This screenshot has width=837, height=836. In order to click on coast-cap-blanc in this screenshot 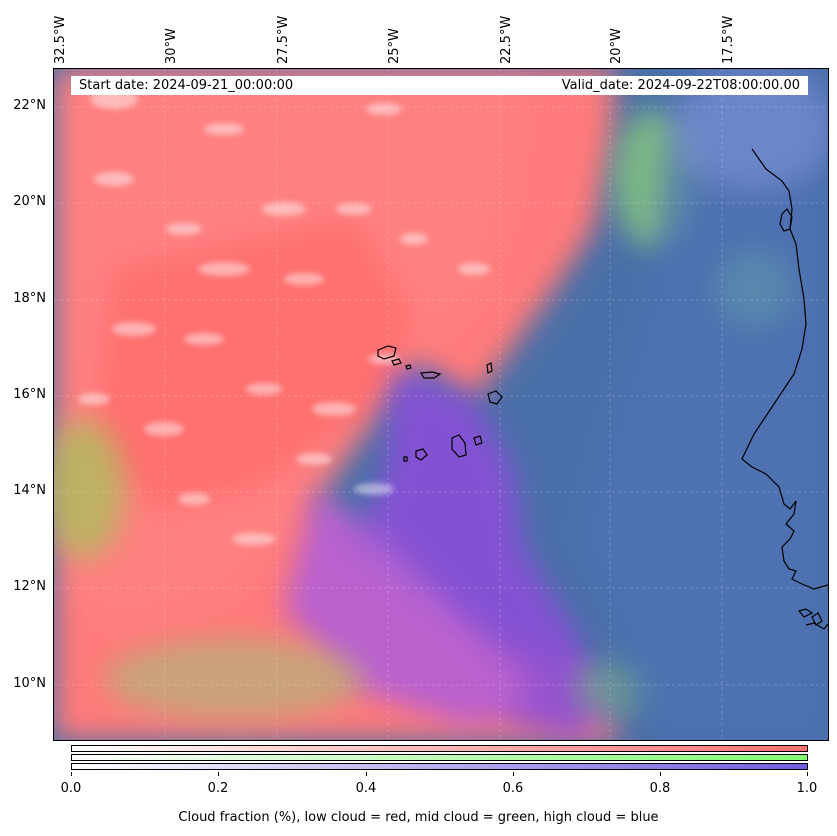, I will do `click(786, 220)`.